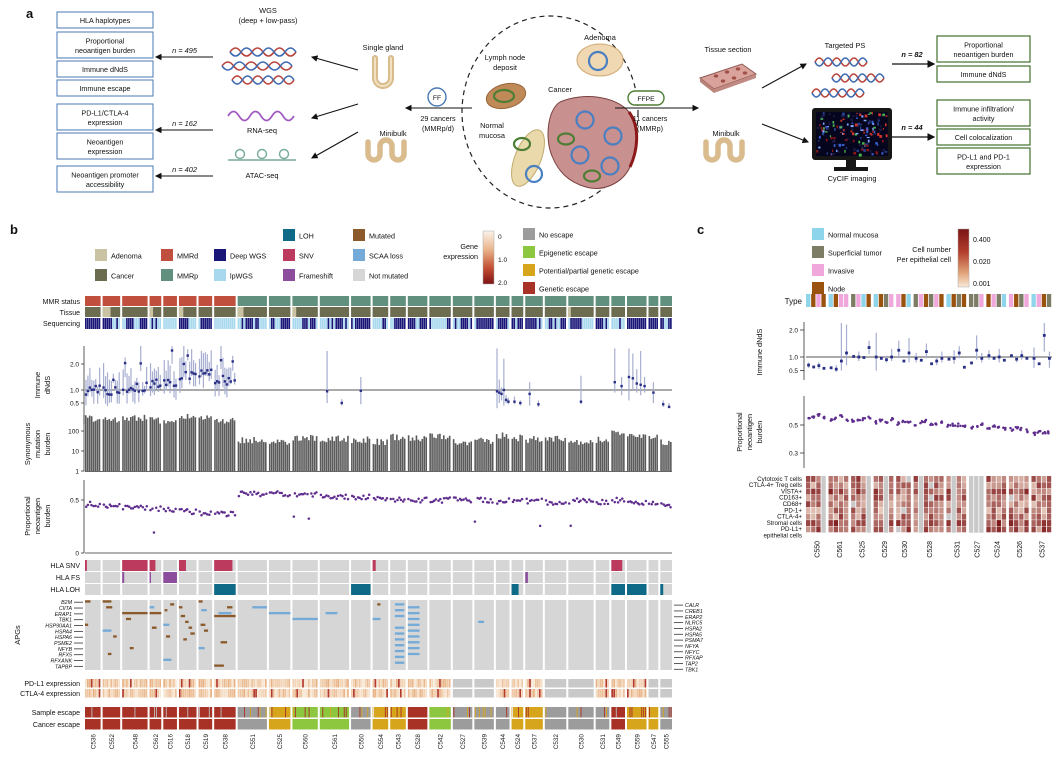  What do you see at coordinates (560, 89) in the screenshot?
I see `cancer-label: Cancer` at bounding box center [560, 89].